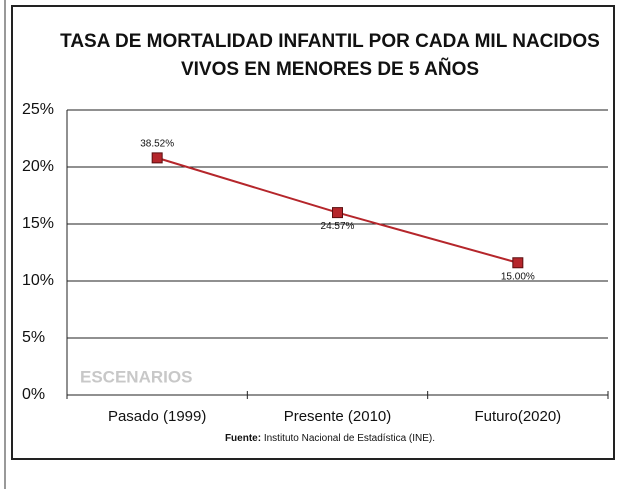  I want to click on y-tick-label: 0%, so click(33, 394).